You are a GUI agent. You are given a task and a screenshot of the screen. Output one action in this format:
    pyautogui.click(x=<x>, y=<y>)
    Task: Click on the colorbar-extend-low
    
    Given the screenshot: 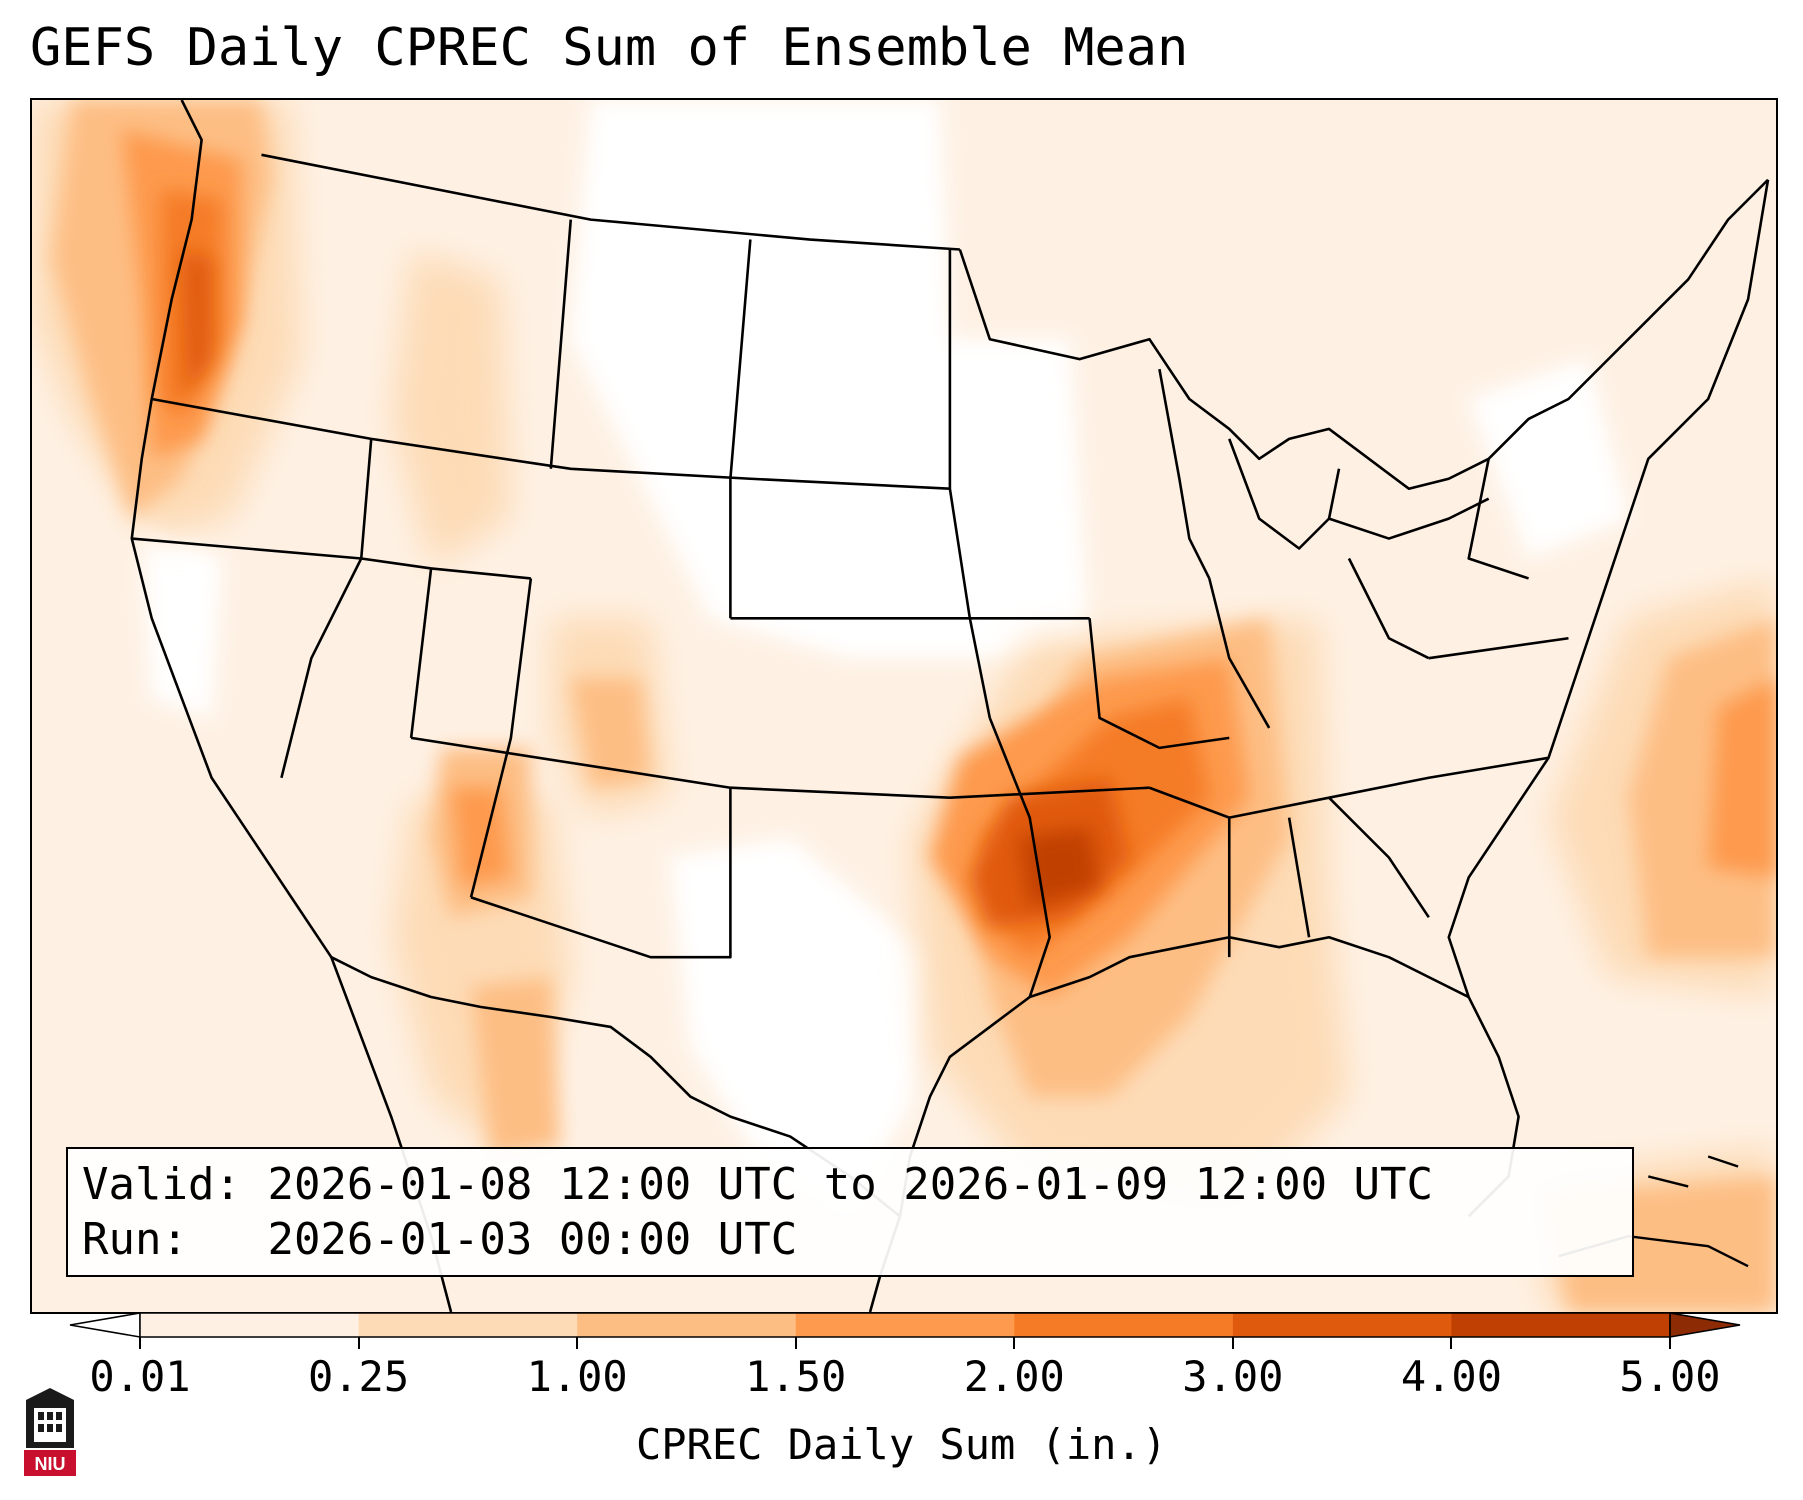 What is the action you would take?
    pyautogui.click(x=105, y=1325)
    